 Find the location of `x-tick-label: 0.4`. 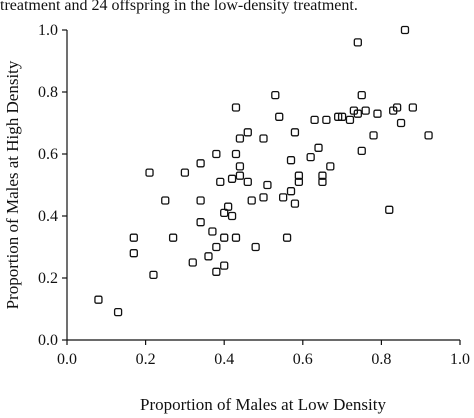

x-tick-label: 0.4 is located at coordinates (224, 359).